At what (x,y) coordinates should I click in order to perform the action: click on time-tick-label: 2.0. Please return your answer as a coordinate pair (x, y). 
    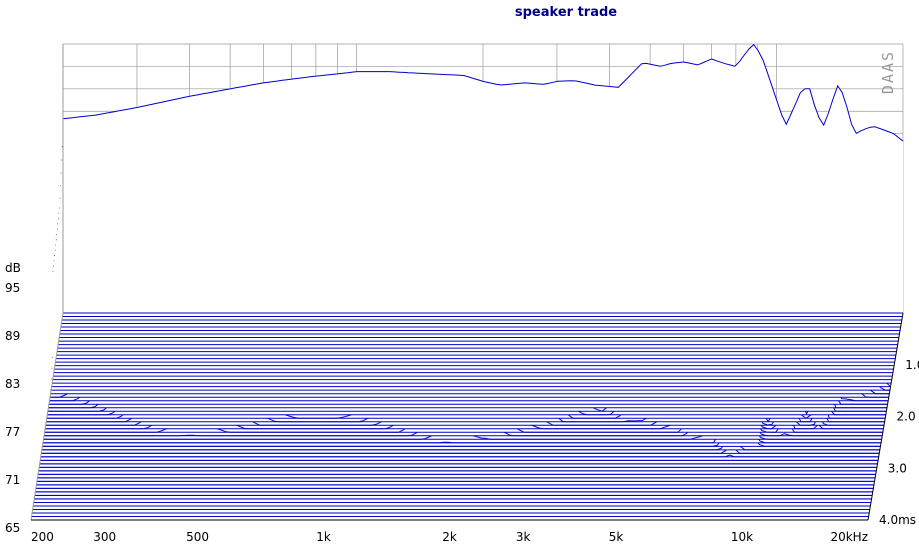
    Looking at the image, I should click on (906, 417).